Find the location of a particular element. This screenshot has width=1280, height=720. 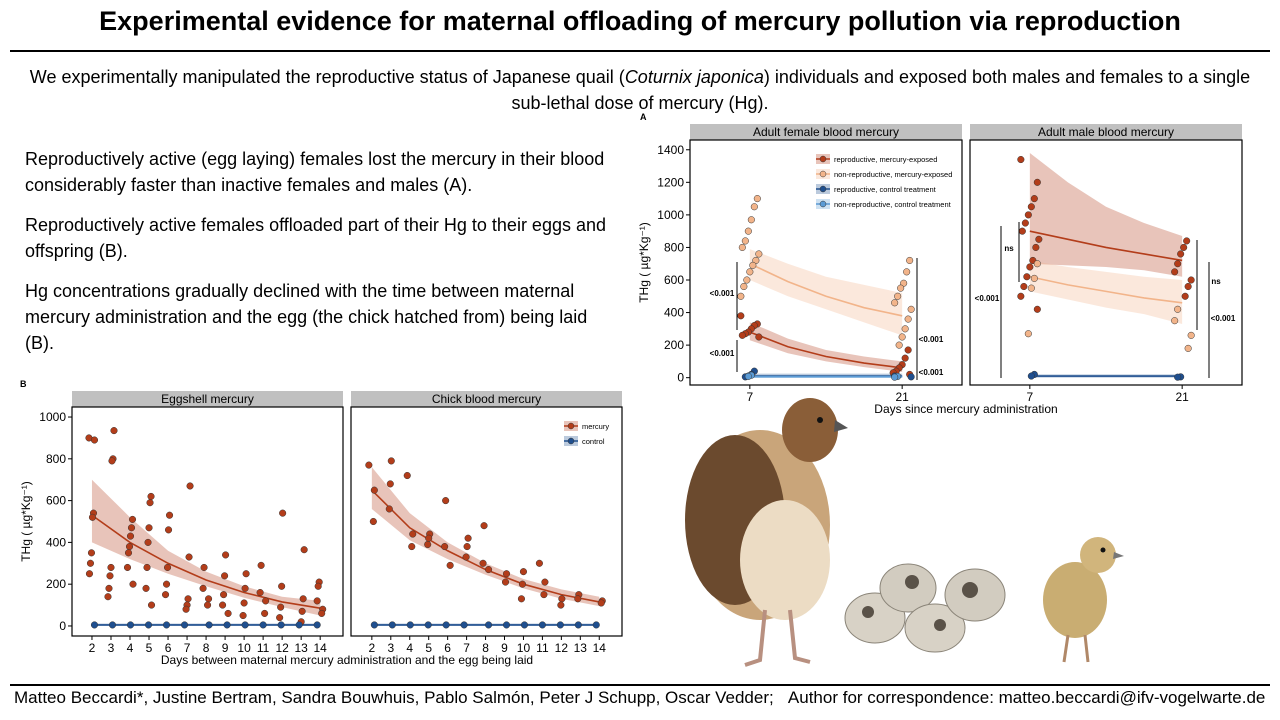

plot-frame is located at coordinates (826, 262).